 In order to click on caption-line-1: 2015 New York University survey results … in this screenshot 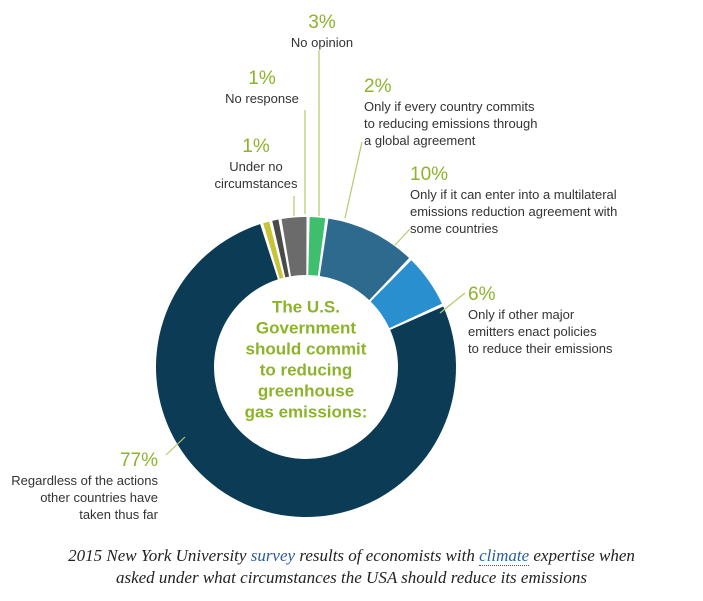, I will do `click(351, 556)`.